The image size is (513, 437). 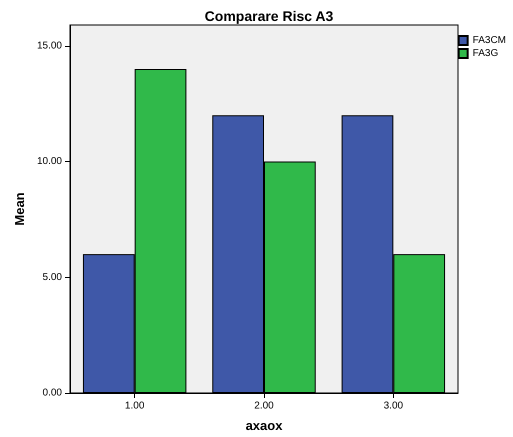 What do you see at coordinates (49, 46) in the screenshot?
I see `y-tick-label: 15.00` at bounding box center [49, 46].